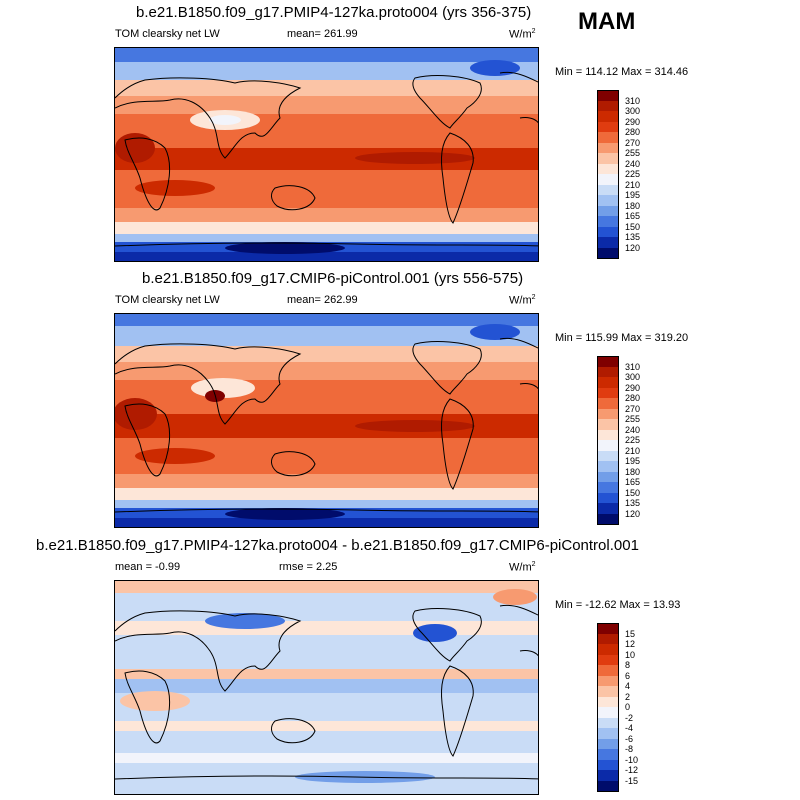 This screenshot has width=800, height=800. I want to click on panel-1-mean: mean= 261.99, so click(322, 34).